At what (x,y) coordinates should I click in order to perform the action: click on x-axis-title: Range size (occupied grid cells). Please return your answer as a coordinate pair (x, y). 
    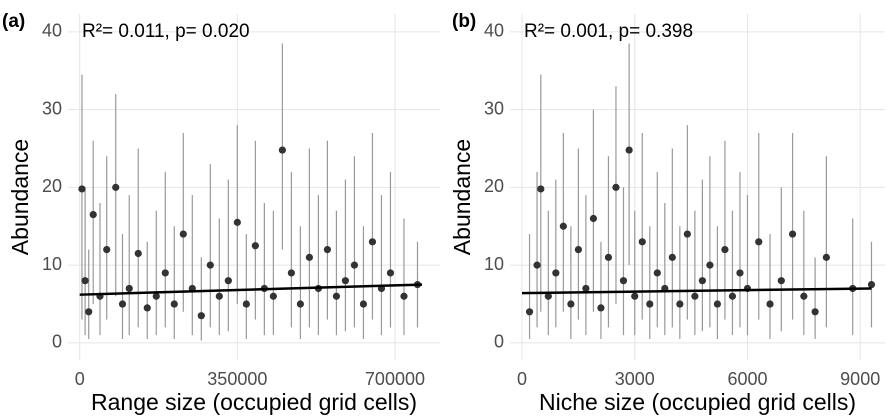
    Looking at the image, I should click on (254, 402).